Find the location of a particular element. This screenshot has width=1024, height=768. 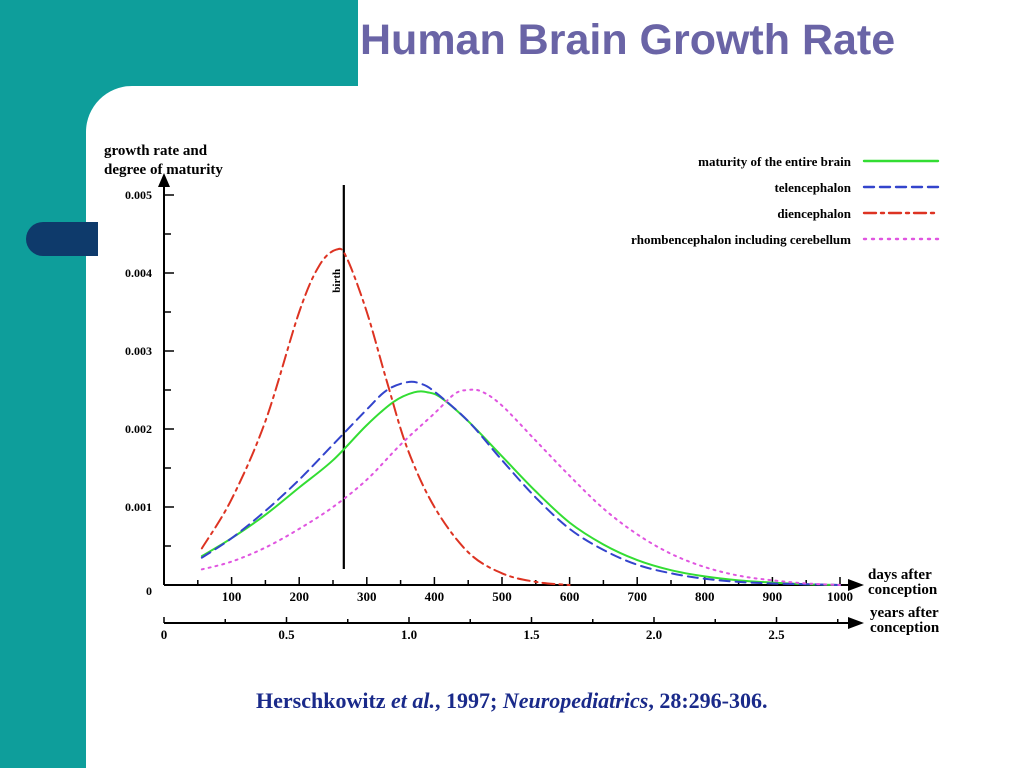

teal-sidebar-band is located at coordinates (43, 384).